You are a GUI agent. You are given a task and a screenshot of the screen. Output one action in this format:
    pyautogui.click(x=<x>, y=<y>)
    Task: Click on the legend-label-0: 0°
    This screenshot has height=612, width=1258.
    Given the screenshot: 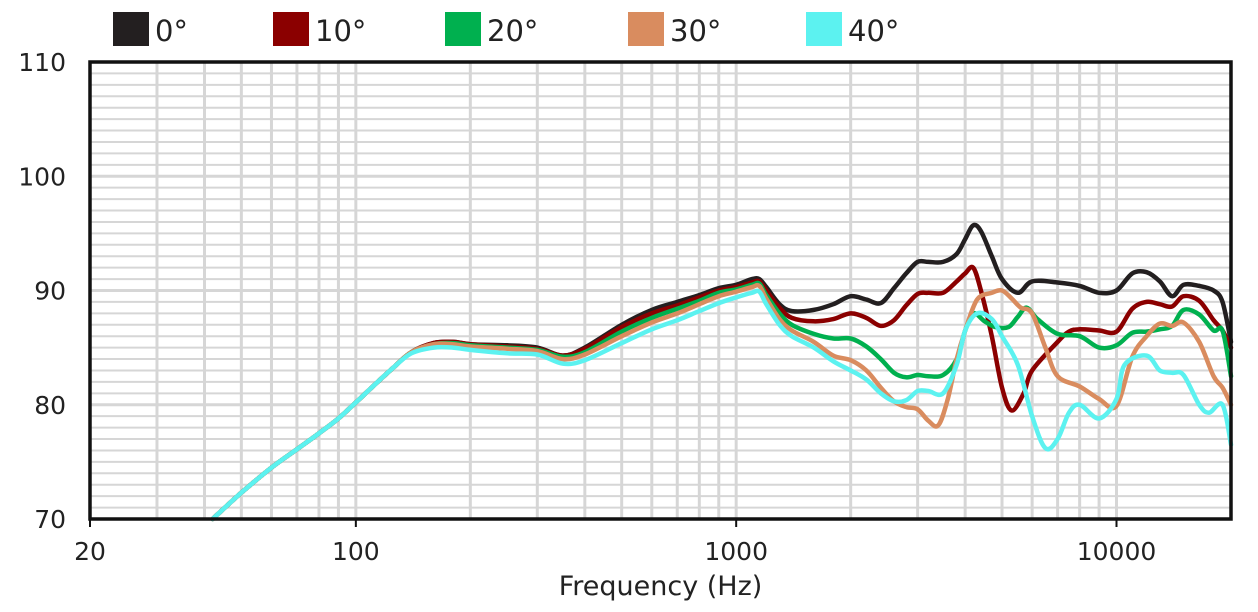 What is the action you would take?
    pyautogui.click(x=171, y=31)
    